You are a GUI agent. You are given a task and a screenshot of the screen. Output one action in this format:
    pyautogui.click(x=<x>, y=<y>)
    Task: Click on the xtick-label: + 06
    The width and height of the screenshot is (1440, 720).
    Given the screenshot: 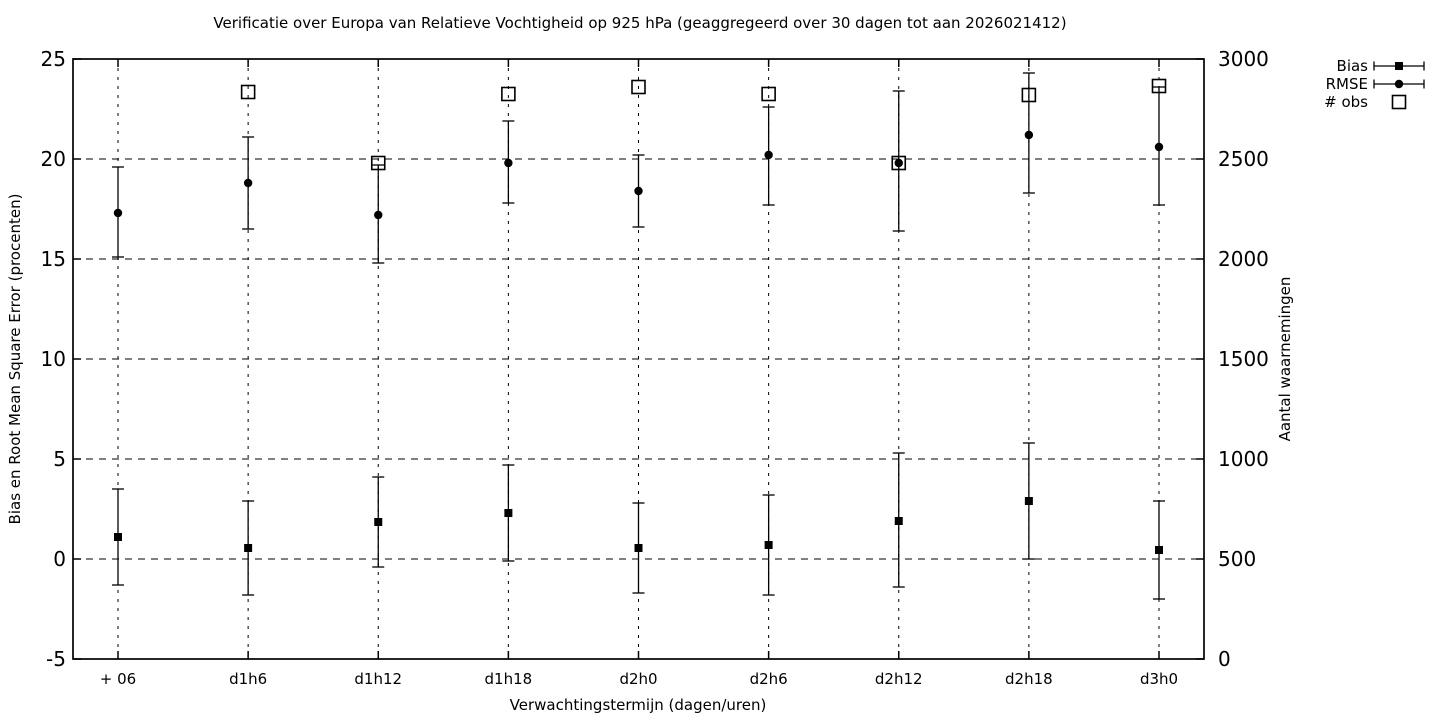 What is the action you would take?
    pyautogui.click(x=118, y=679)
    